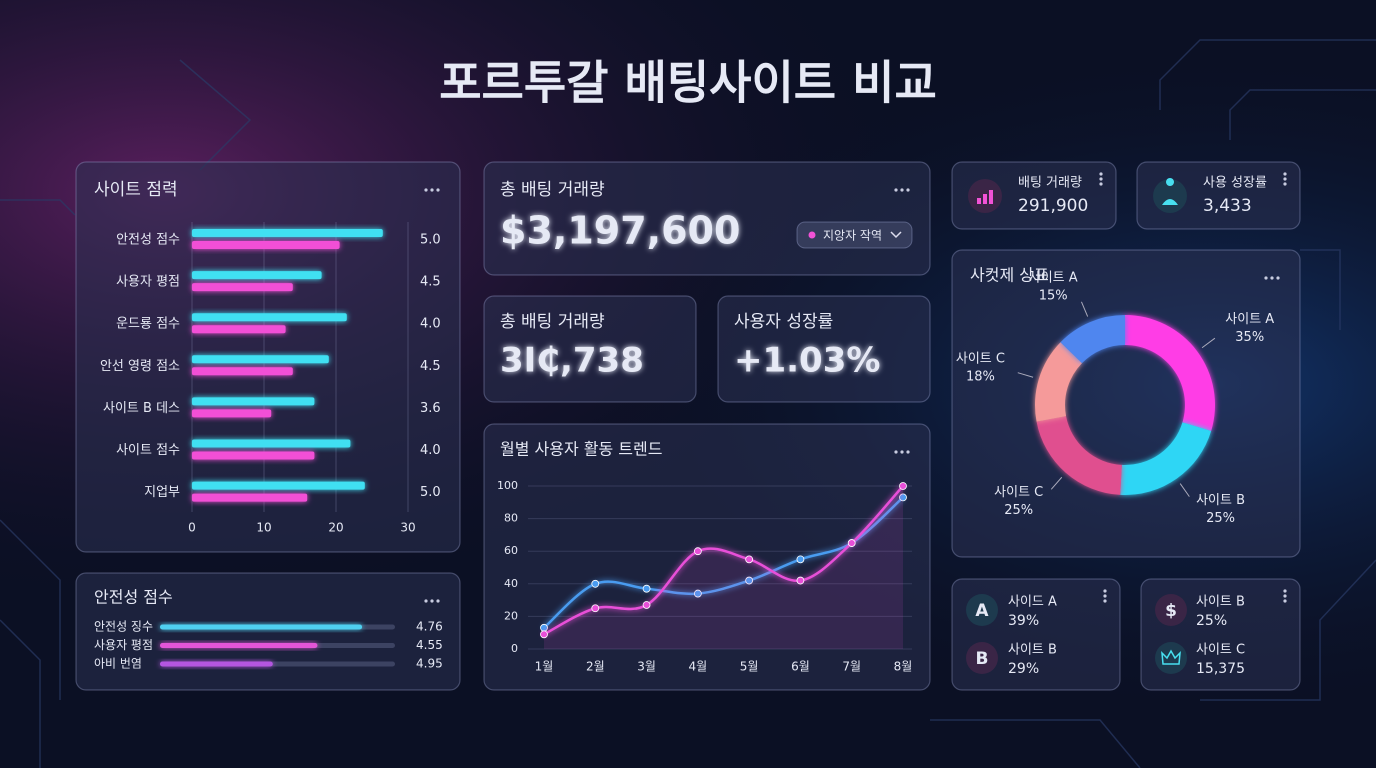 The height and width of the screenshot is (768, 1376). What do you see at coordinates (148, 240) in the screenshot?
I see `y-tick-label: 안전성 점수` at bounding box center [148, 240].